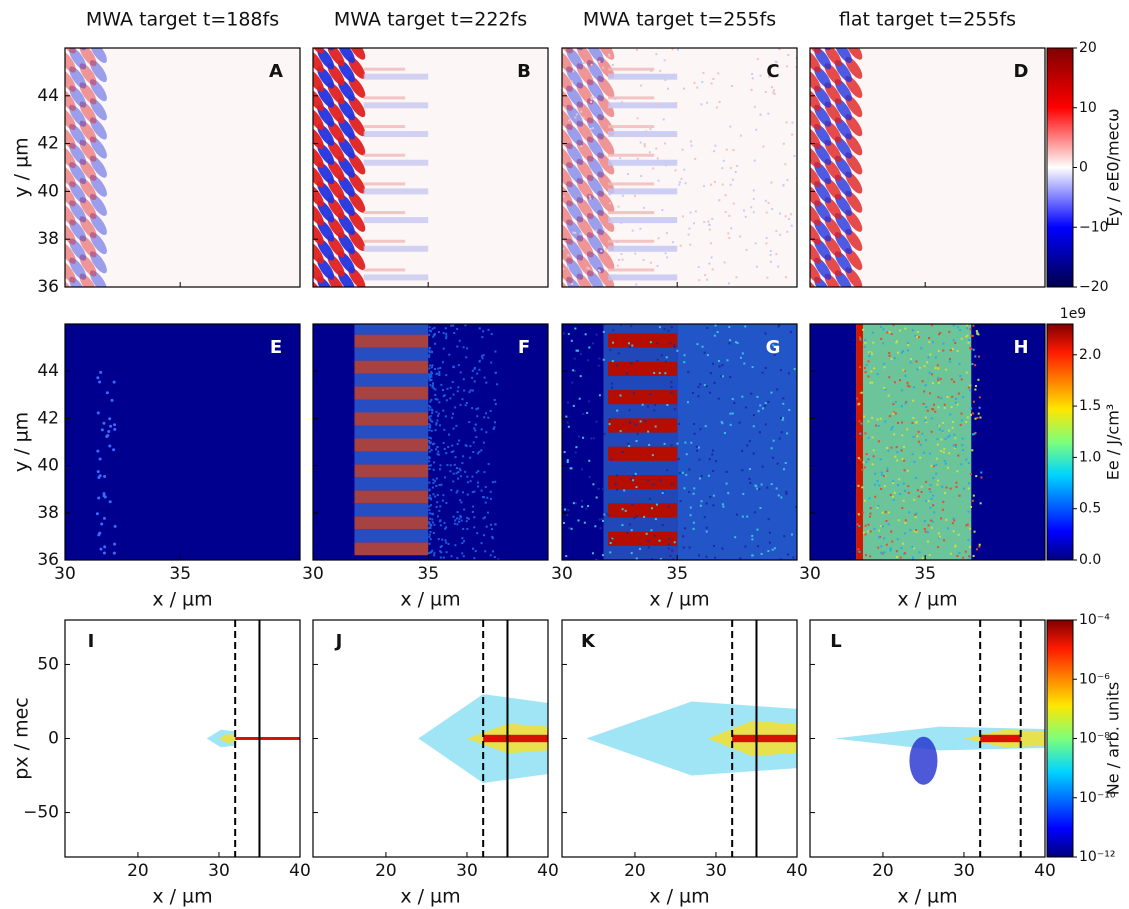 This screenshot has width=1129, height=909. I want to click on panel-image, so click(679, 738).